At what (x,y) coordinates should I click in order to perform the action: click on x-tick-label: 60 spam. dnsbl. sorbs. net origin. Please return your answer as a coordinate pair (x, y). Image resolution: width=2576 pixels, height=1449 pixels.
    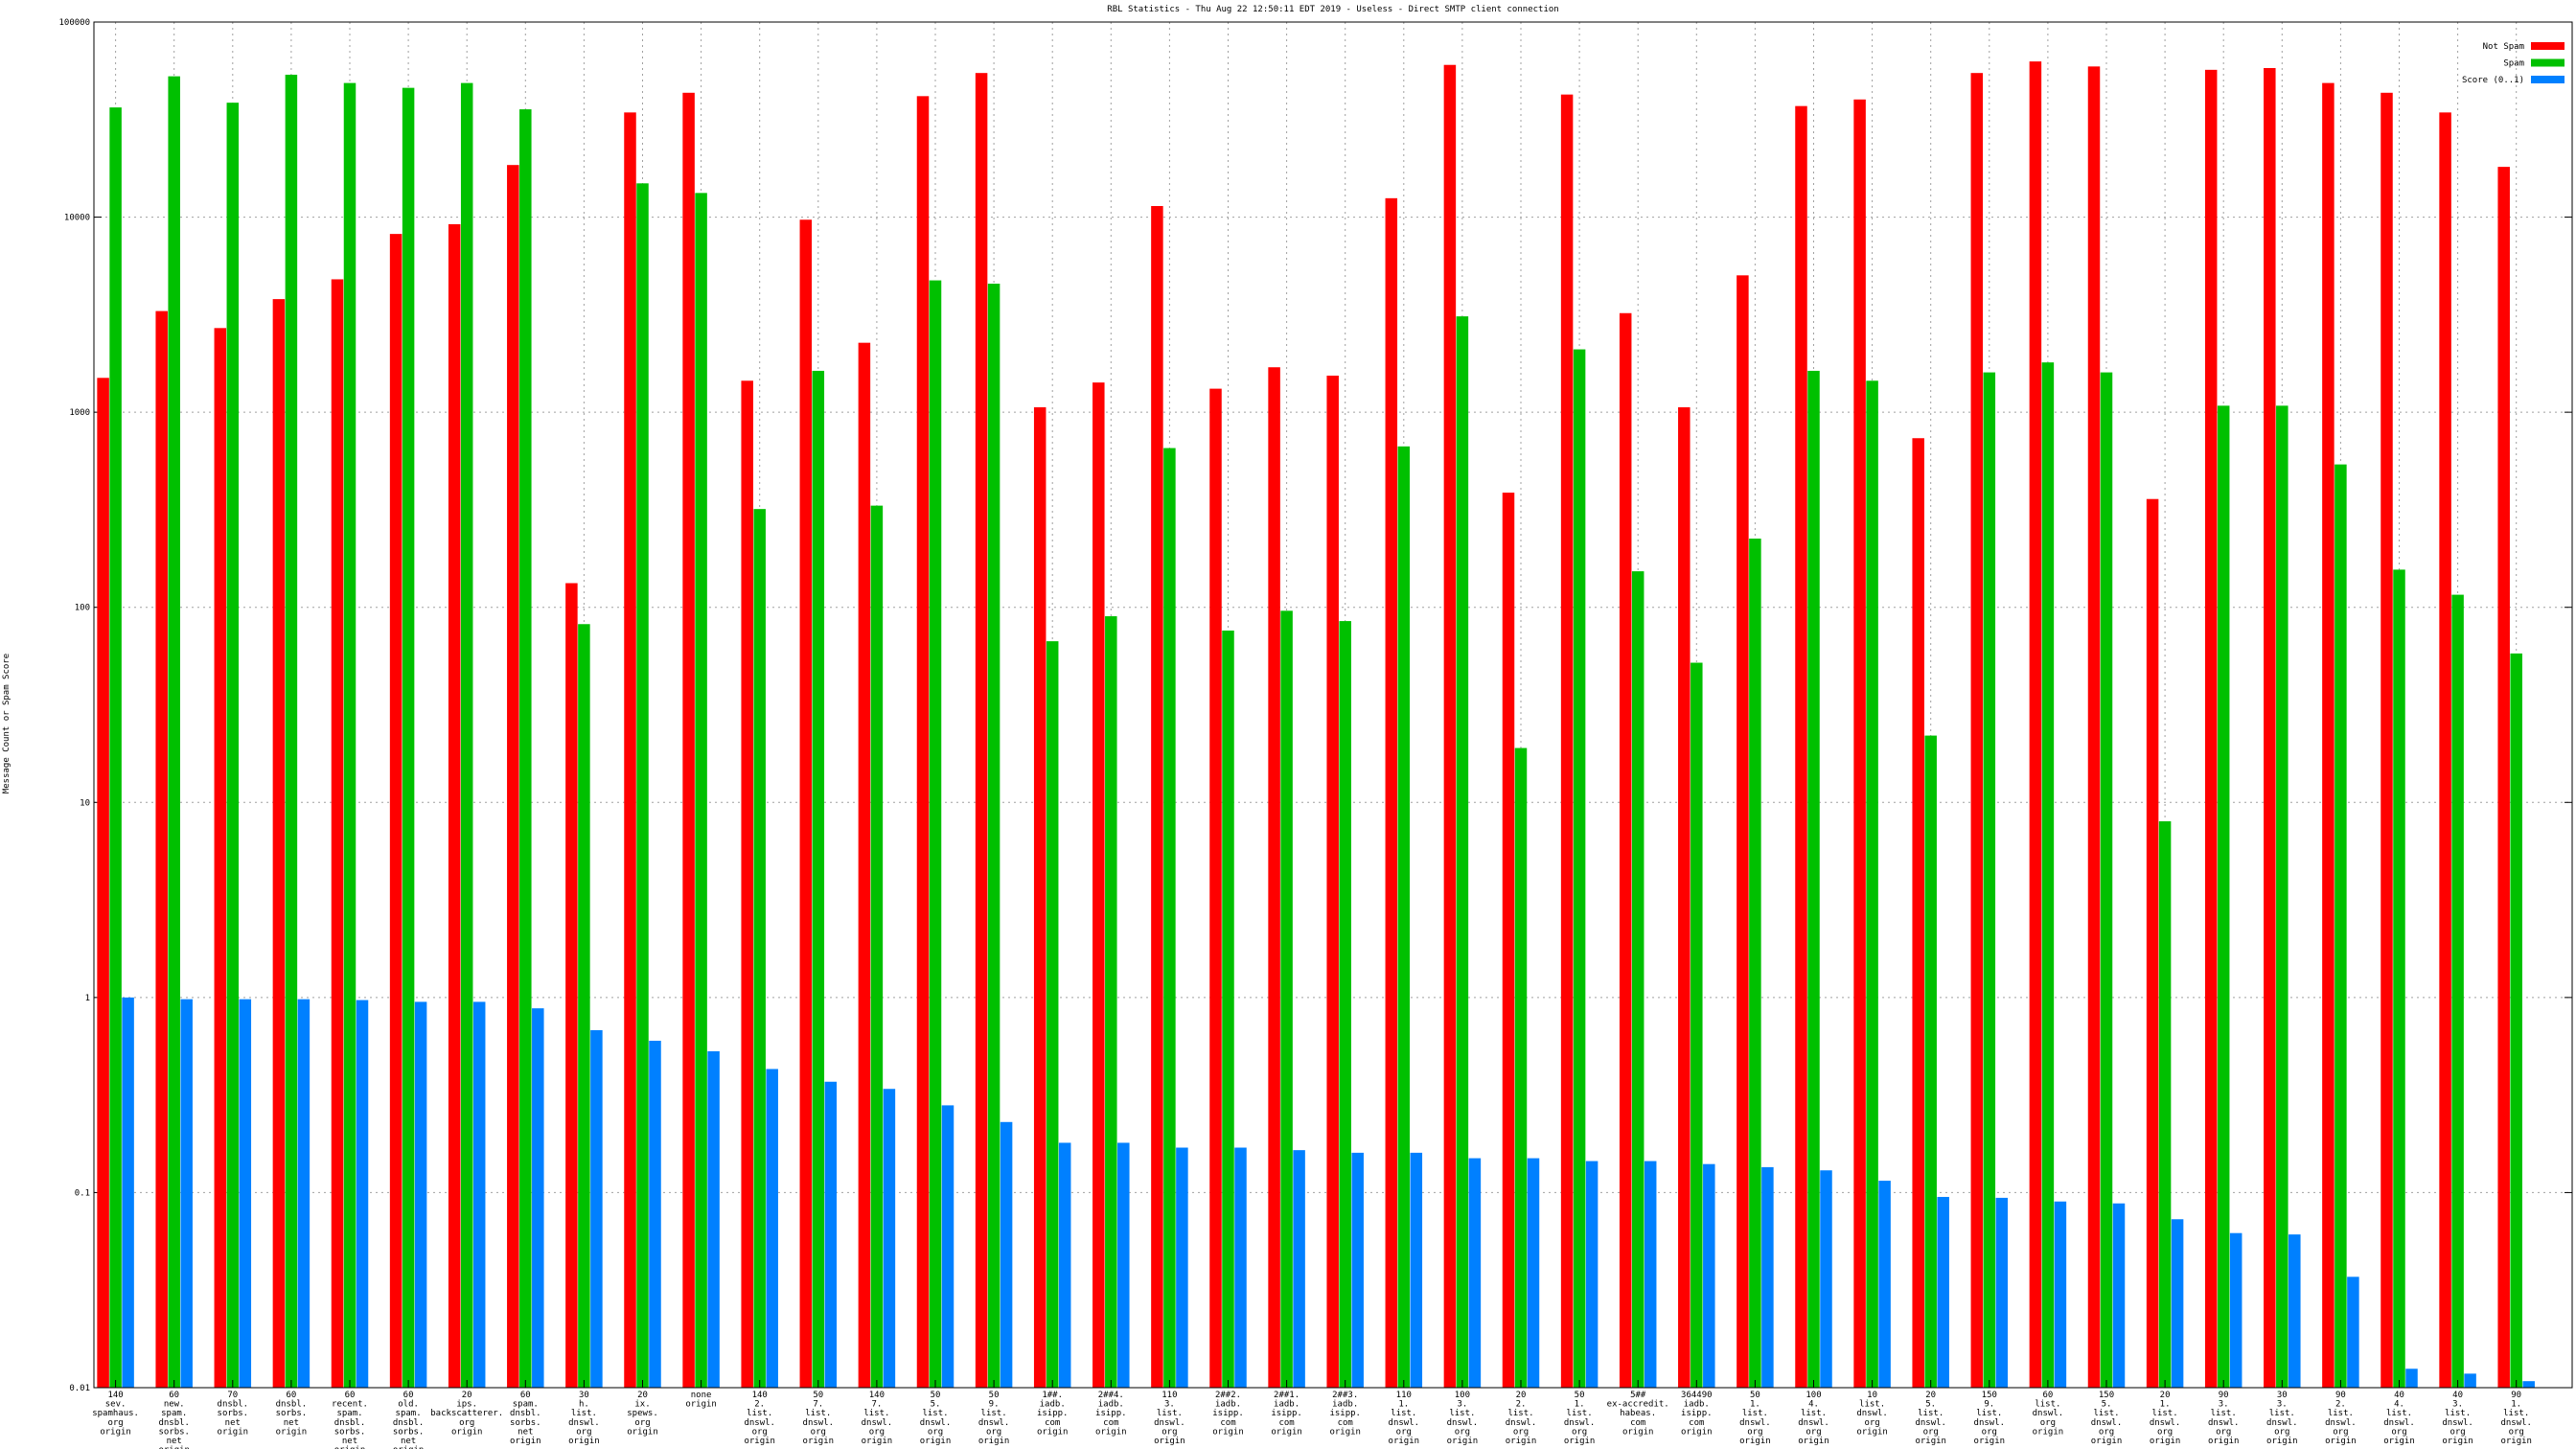
    Looking at the image, I should click on (525, 1418).